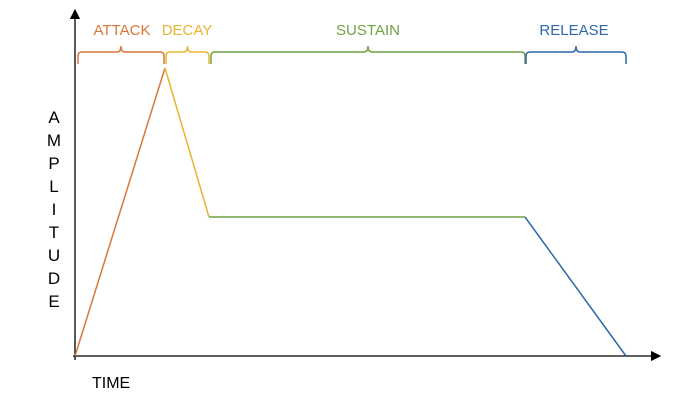 The width and height of the screenshot is (700, 400). I want to click on amplitude-letter: E, so click(54, 301).